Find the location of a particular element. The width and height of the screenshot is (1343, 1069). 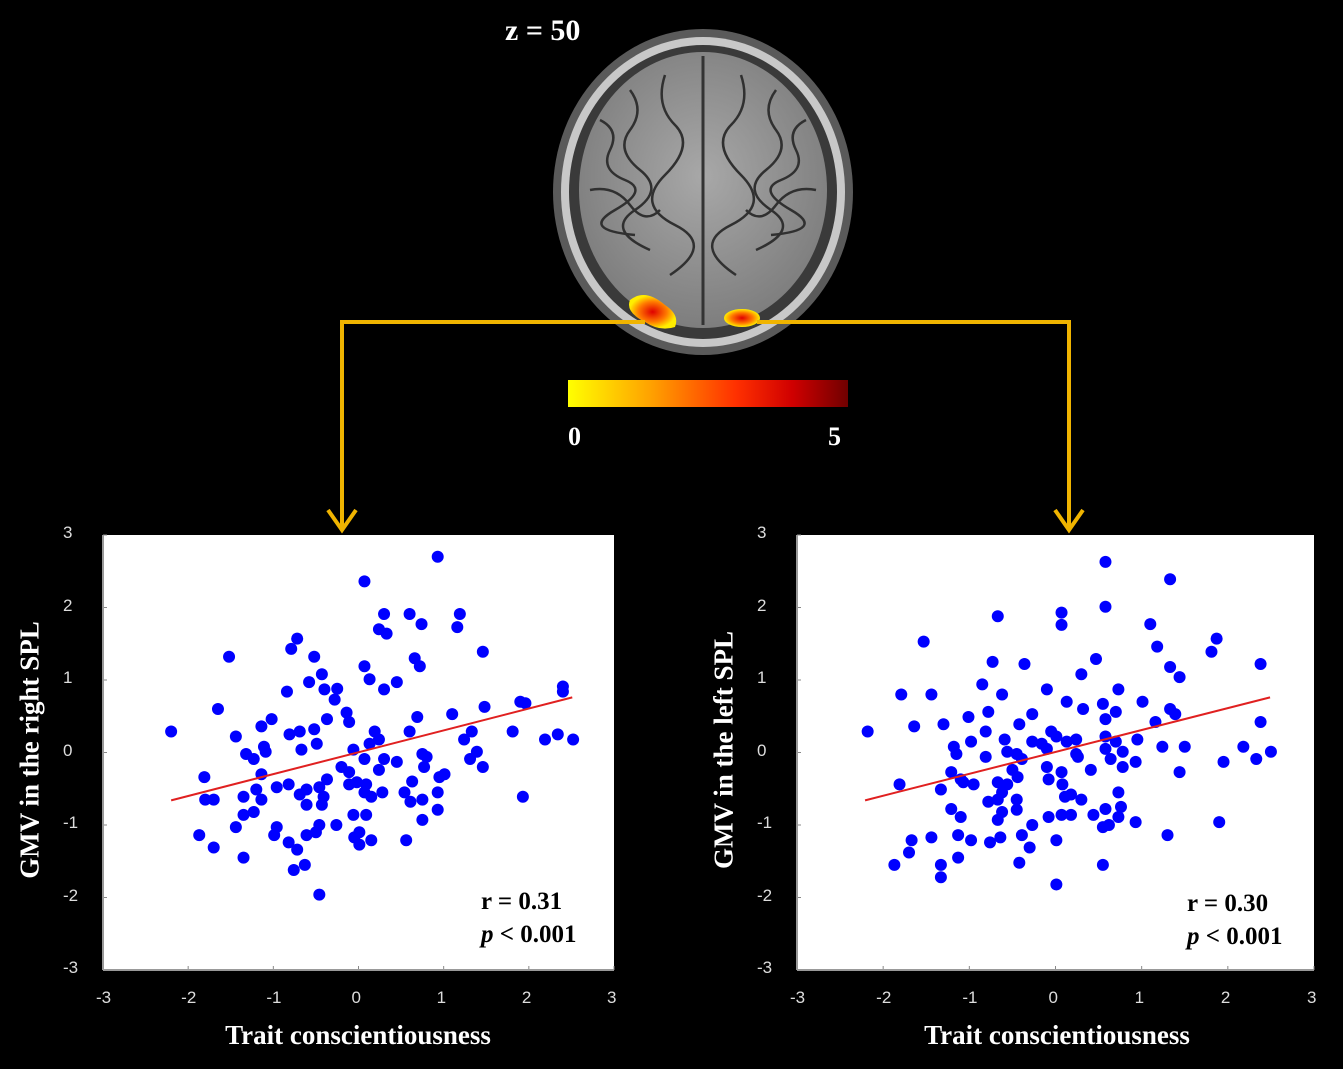

stats-annotation: r = 0.30 p < 0.001 is located at coordinates (1235, 920).